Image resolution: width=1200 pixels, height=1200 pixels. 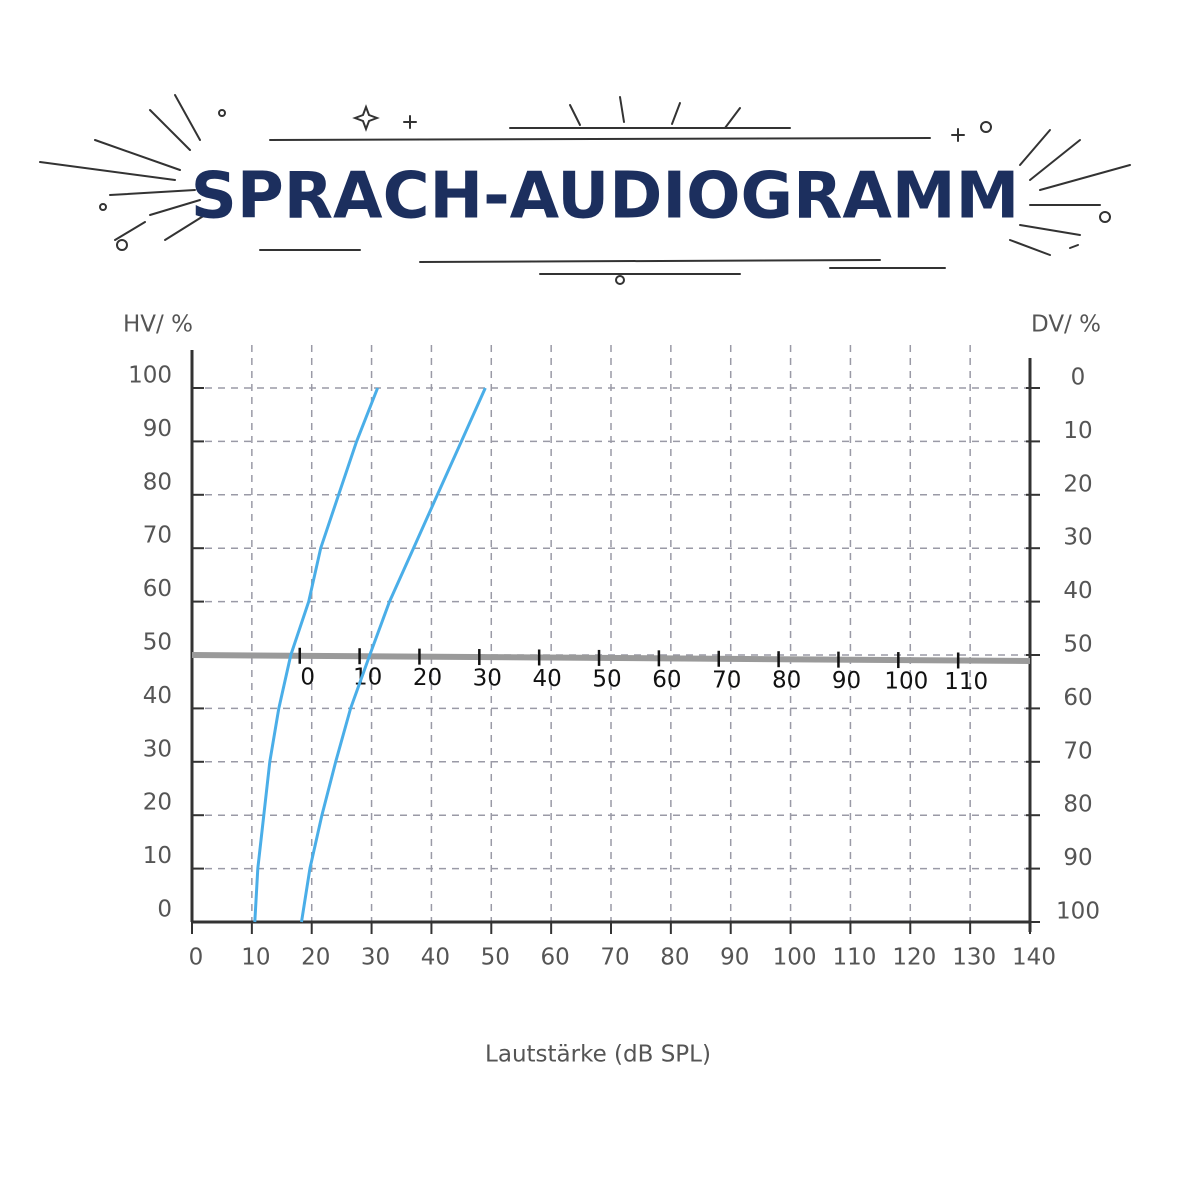 What do you see at coordinates (157, 429) in the screenshot?
I see `y-tick-label: 90` at bounding box center [157, 429].